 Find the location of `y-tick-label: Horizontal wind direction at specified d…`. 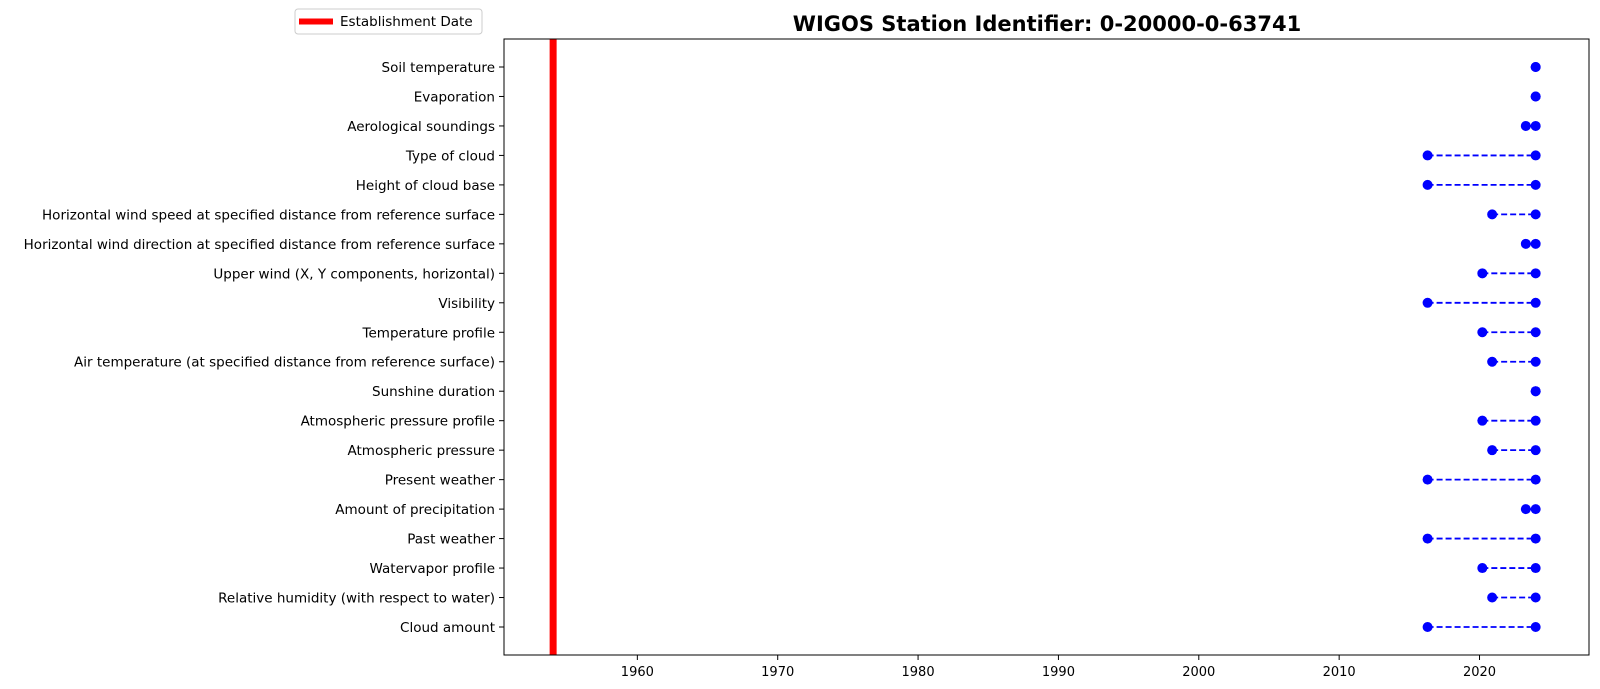

y-tick-label: Horizontal wind direction at specified d… is located at coordinates (259, 245).